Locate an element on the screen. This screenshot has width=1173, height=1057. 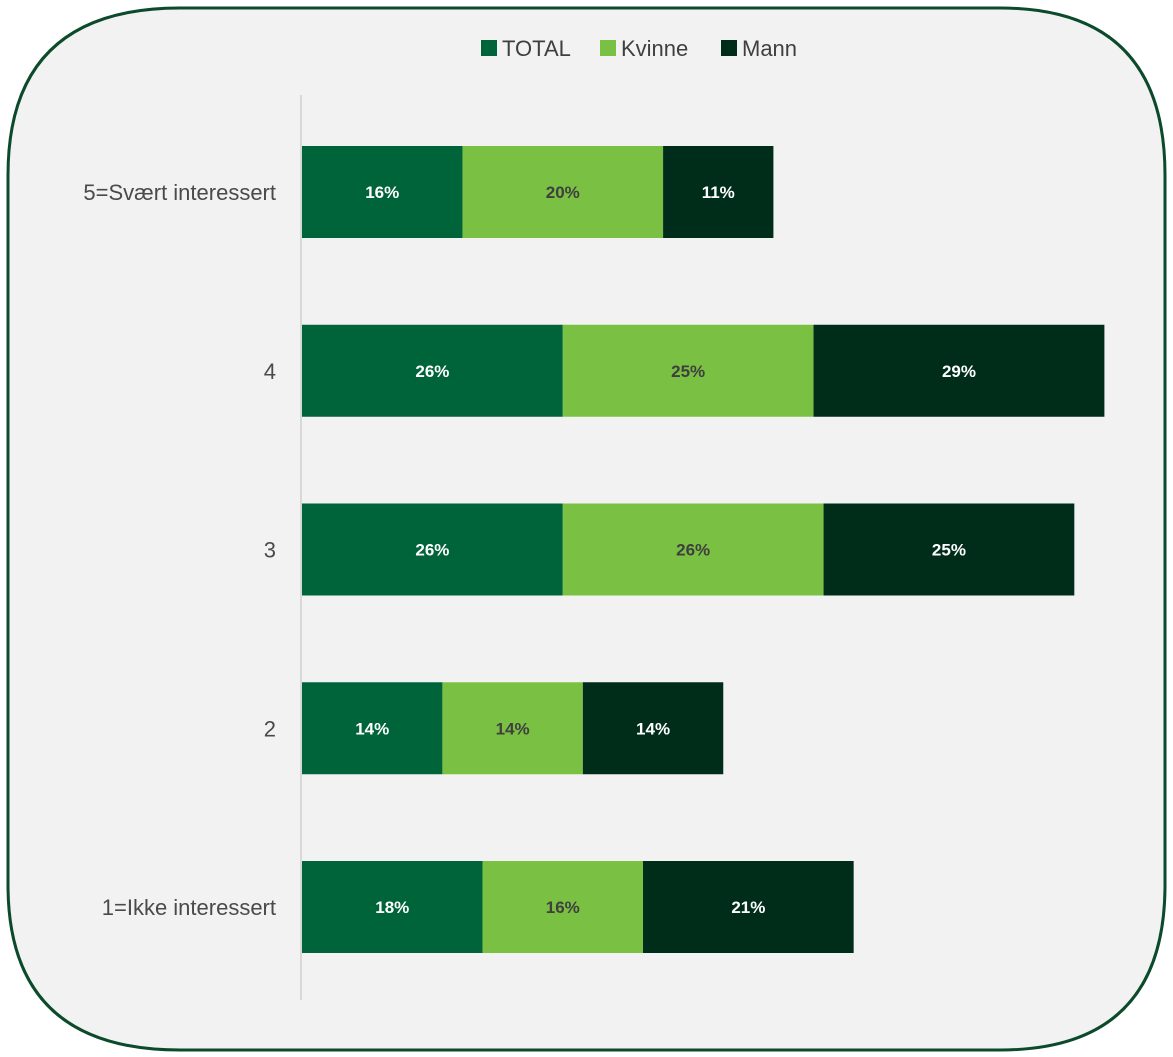
data-label: 20% is located at coordinates (563, 192).